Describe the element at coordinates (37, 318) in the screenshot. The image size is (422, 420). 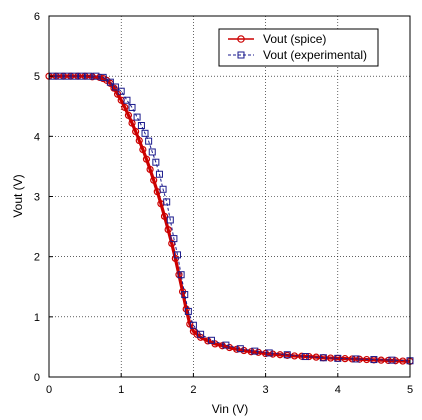
I see `y-tick-label: 1` at that location.